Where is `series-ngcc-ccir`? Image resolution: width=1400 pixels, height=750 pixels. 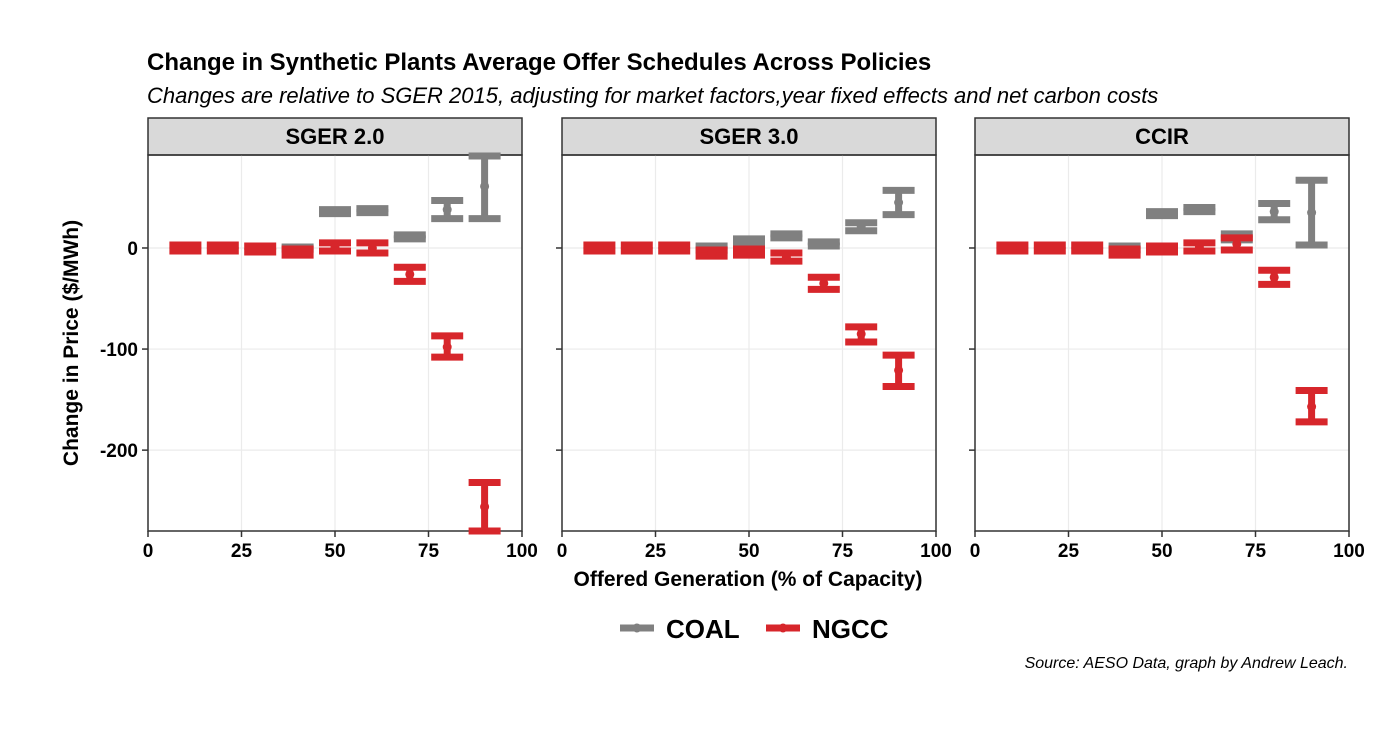 series-ngcc-ccir is located at coordinates (1162, 330).